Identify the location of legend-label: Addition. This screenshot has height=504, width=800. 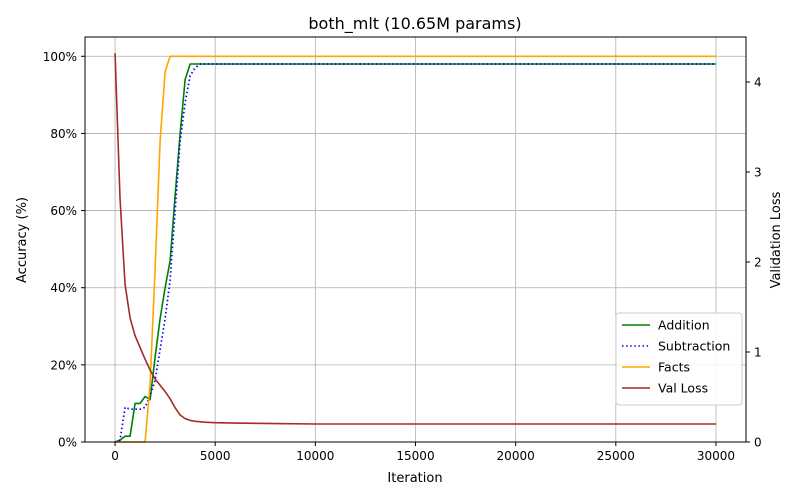
(684, 325).